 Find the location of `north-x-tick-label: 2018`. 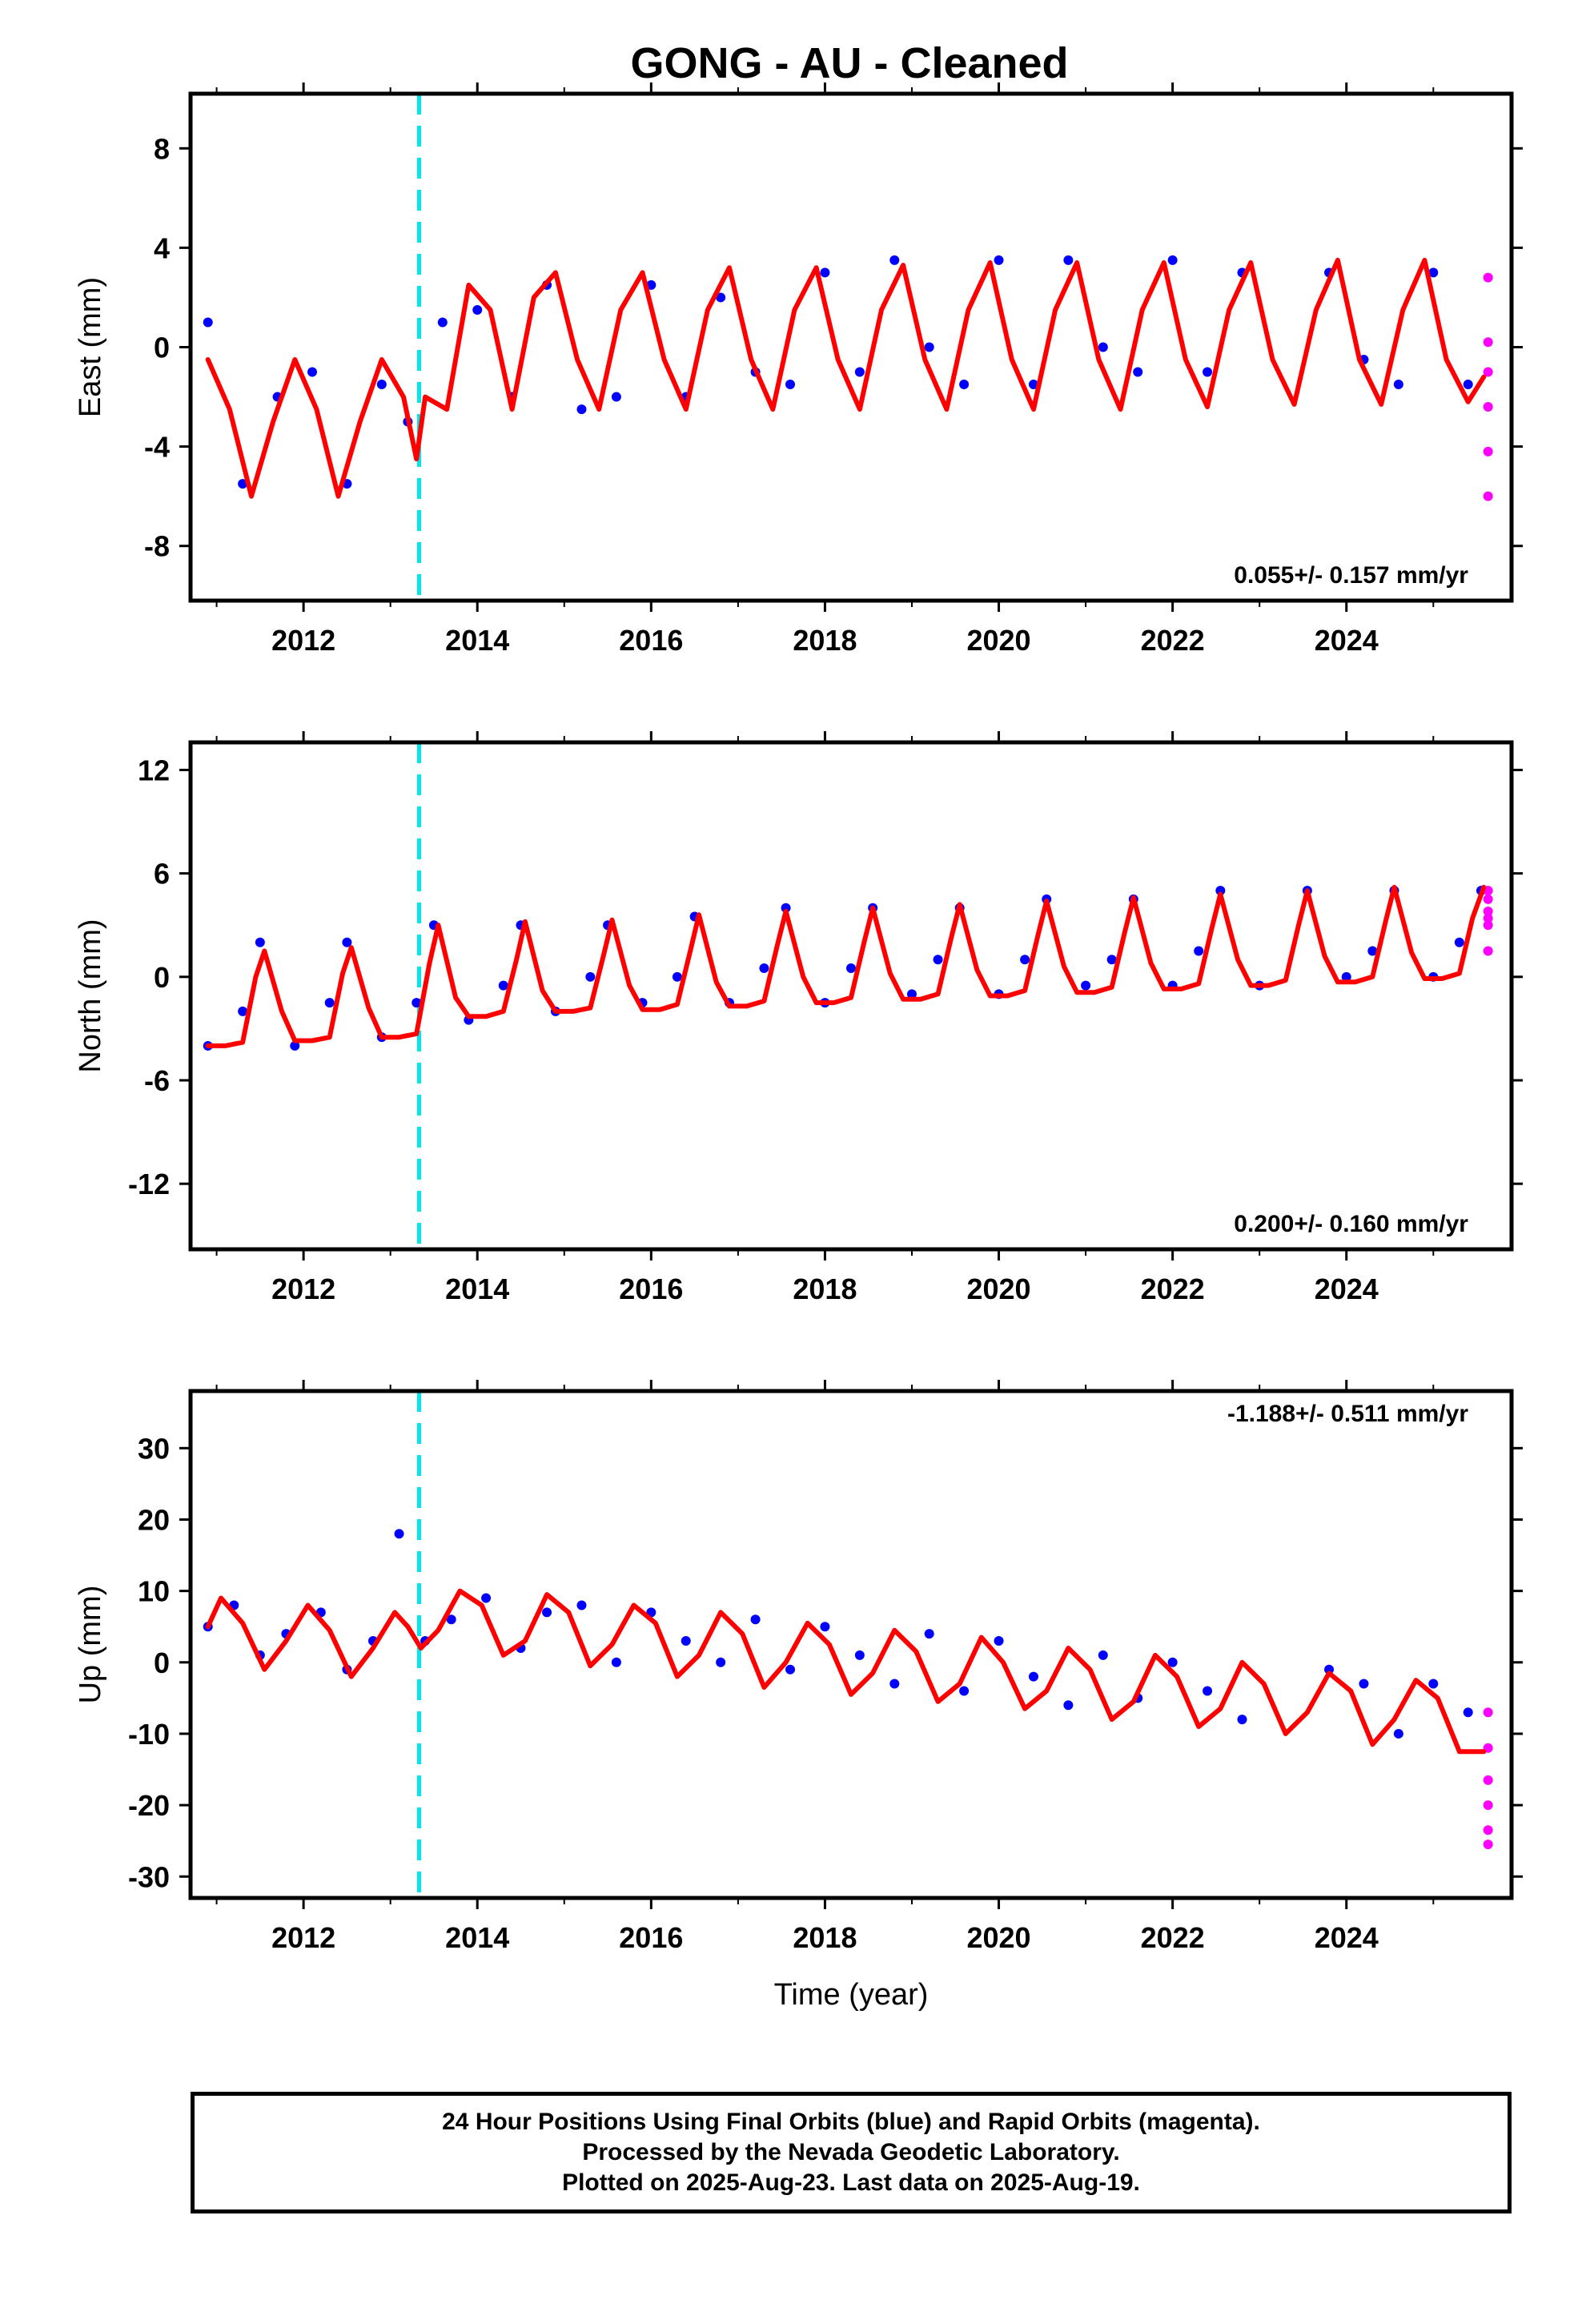

north-x-tick-label: 2018 is located at coordinates (825, 1289).